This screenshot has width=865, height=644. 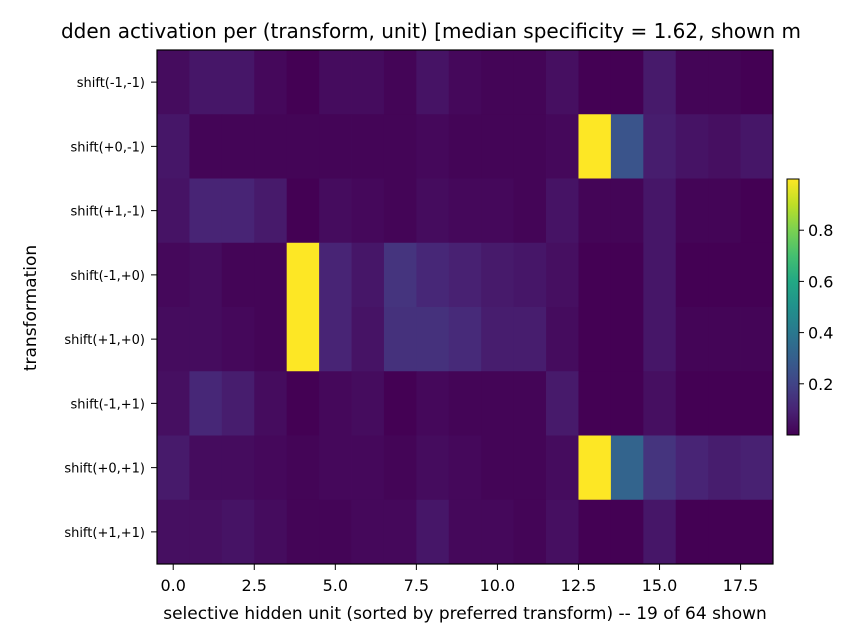 I want to click on y-axis-label: transformation, so click(x=31, y=308).